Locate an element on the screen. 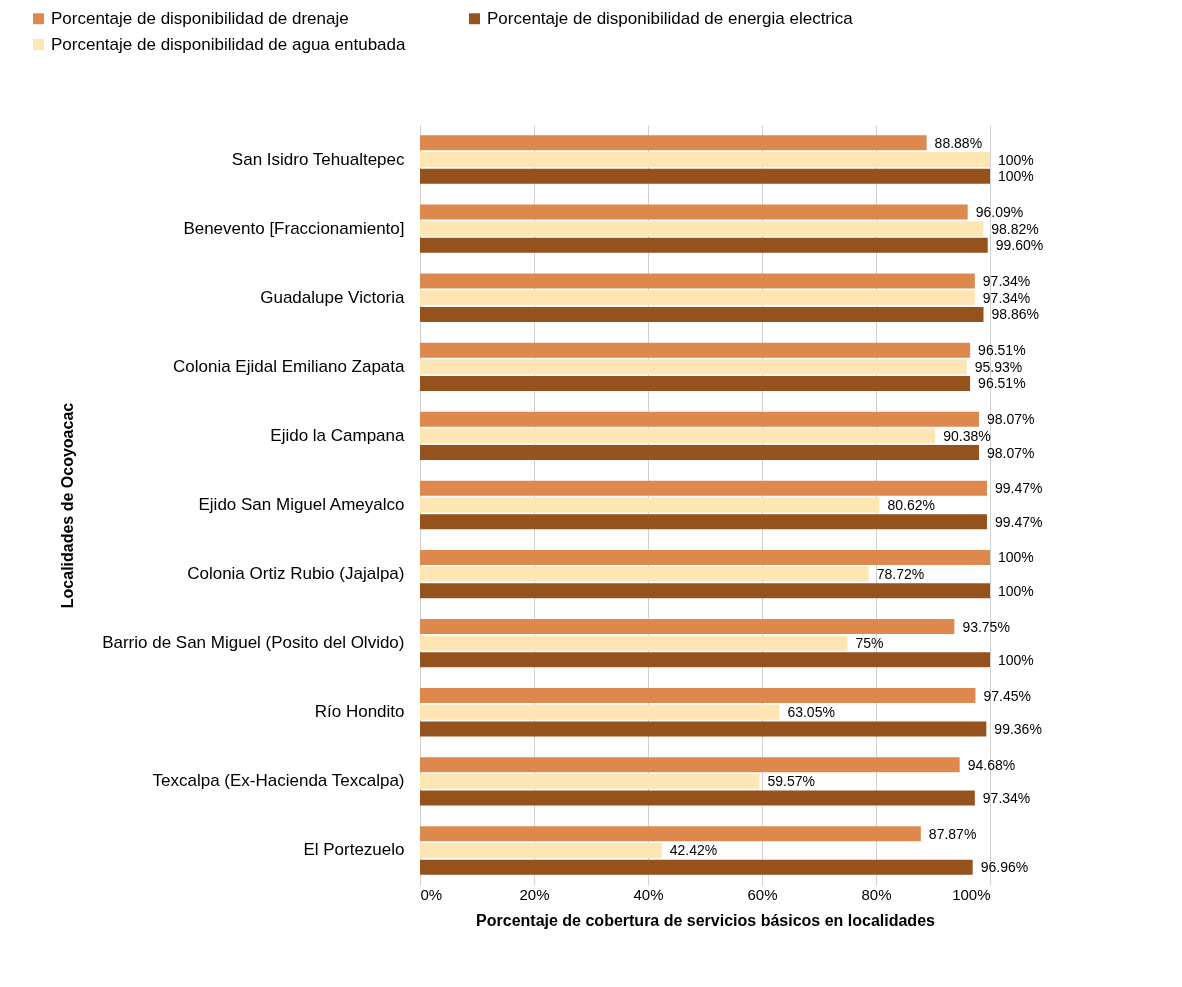  y-tick-label: Guadalupe Victoria is located at coordinates (333, 297).